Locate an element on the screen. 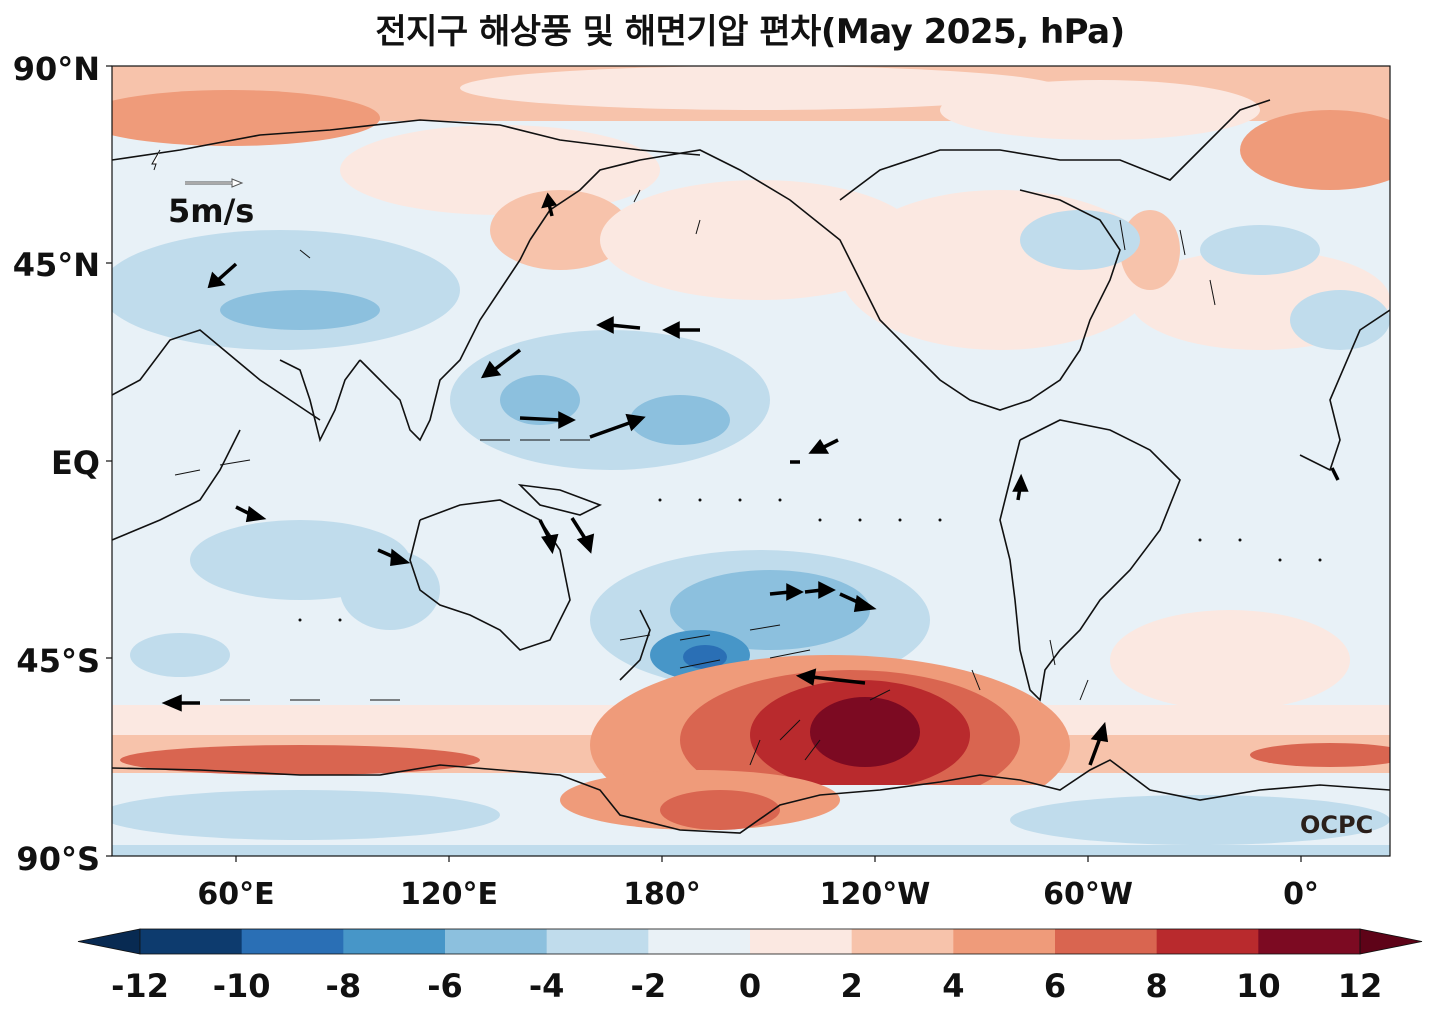  lon-label-60w: 60°W is located at coordinates (1088, 894).